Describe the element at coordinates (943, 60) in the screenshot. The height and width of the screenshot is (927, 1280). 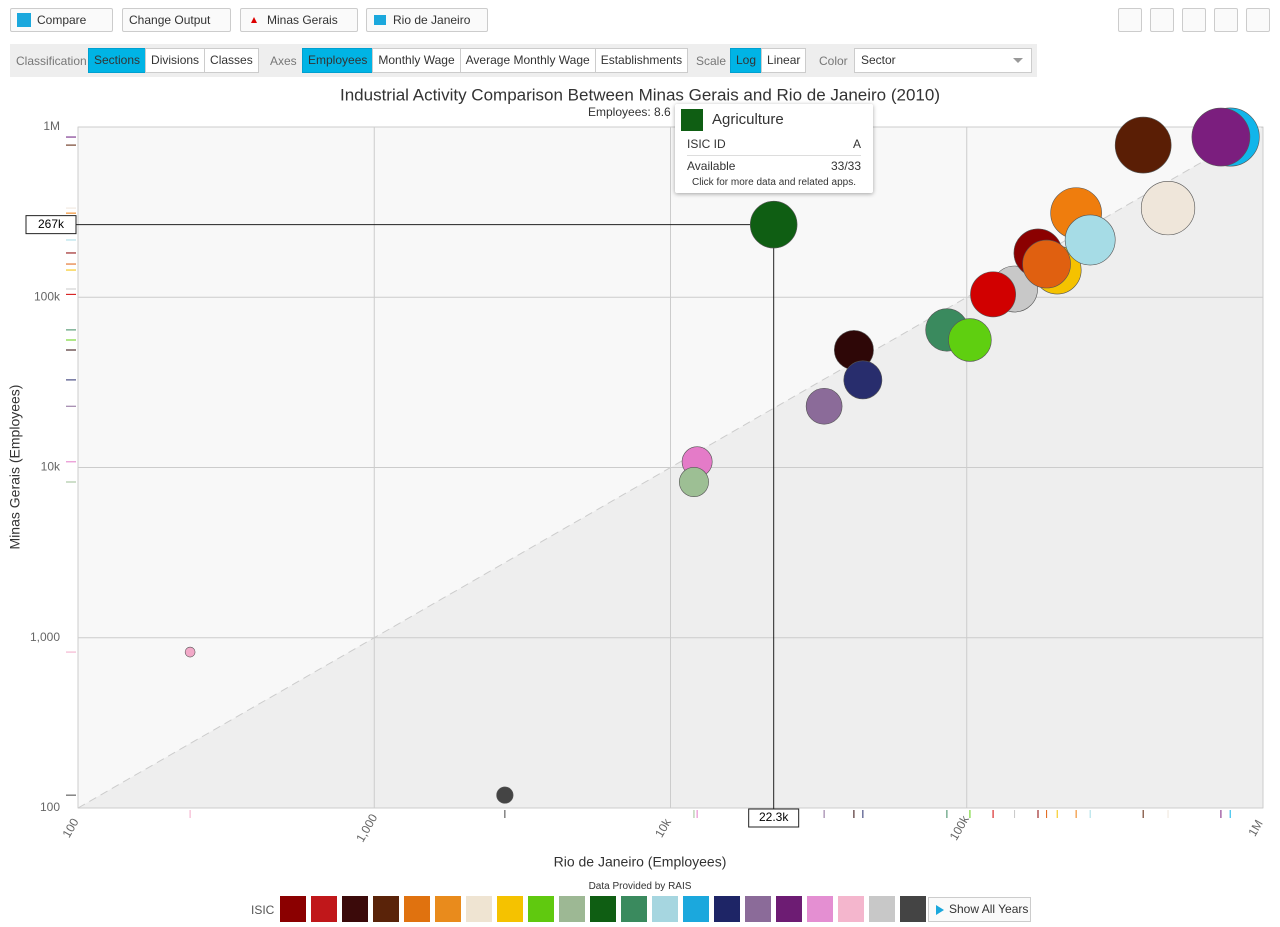
I see `color-select: Sector` at that location.